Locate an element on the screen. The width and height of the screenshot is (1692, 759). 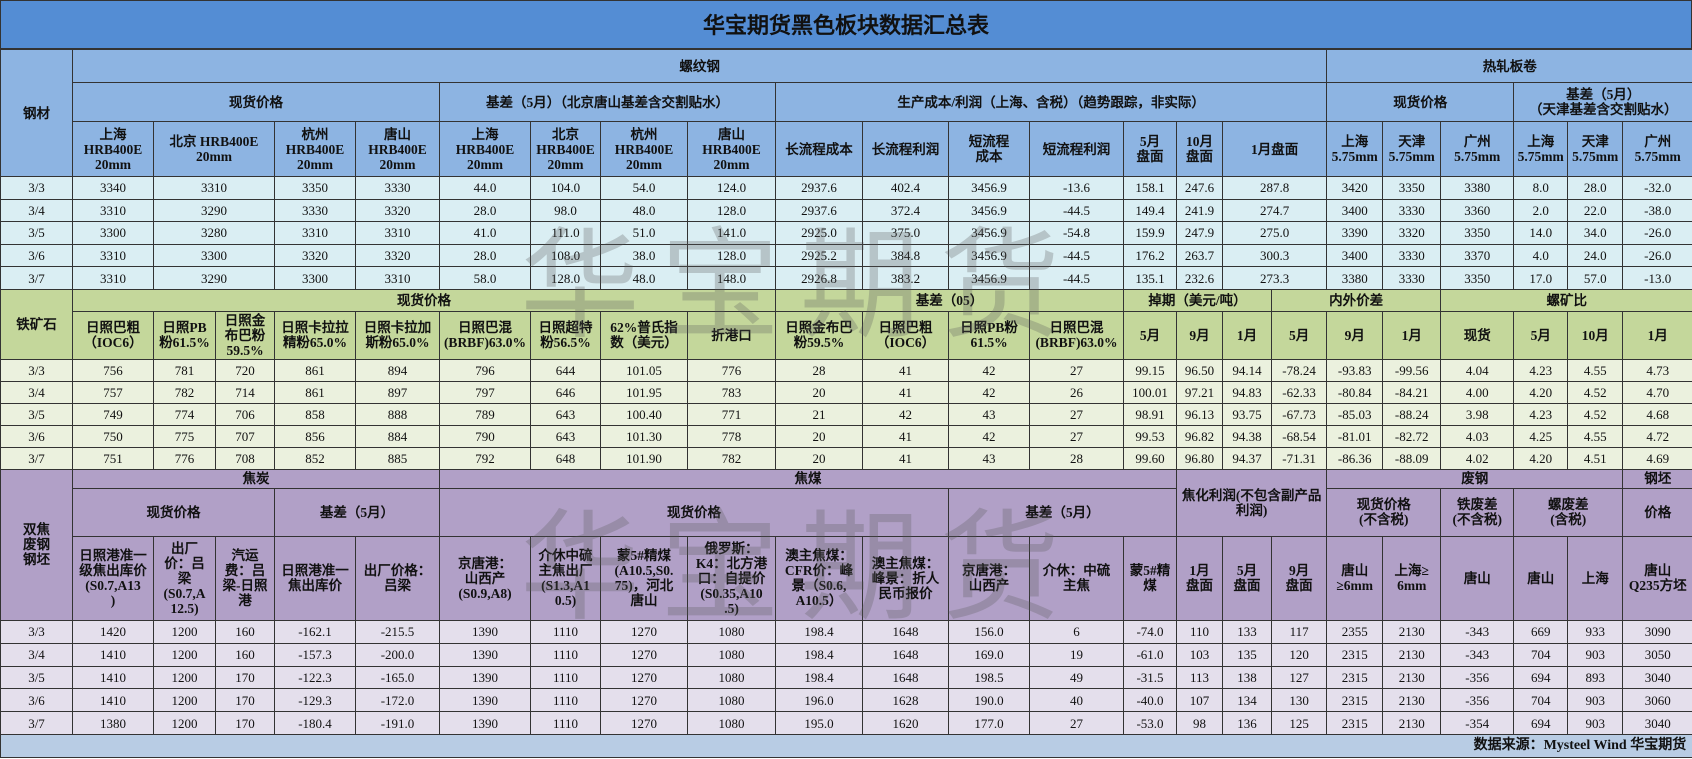
cell: 300.3 is located at coordinates (1274, 255).